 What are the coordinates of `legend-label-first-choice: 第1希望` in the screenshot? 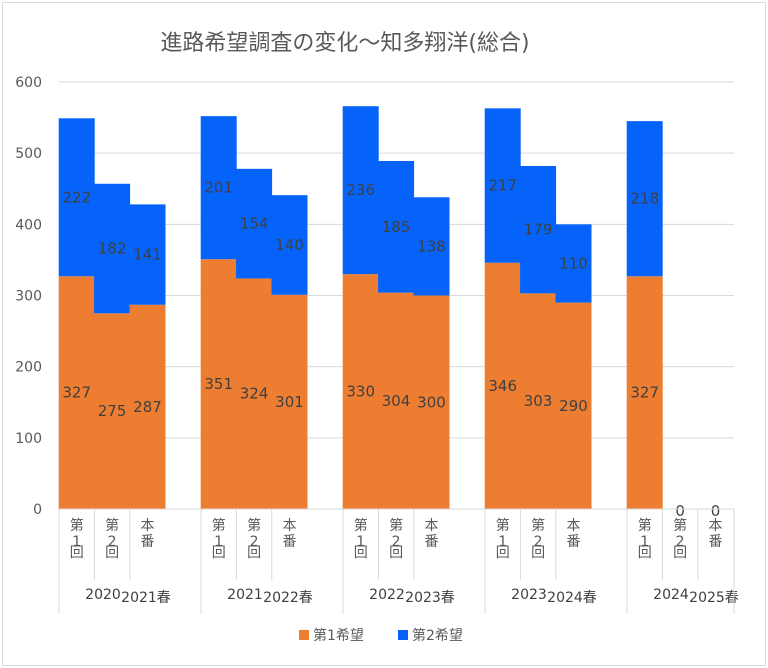 It's located at (338, 635).